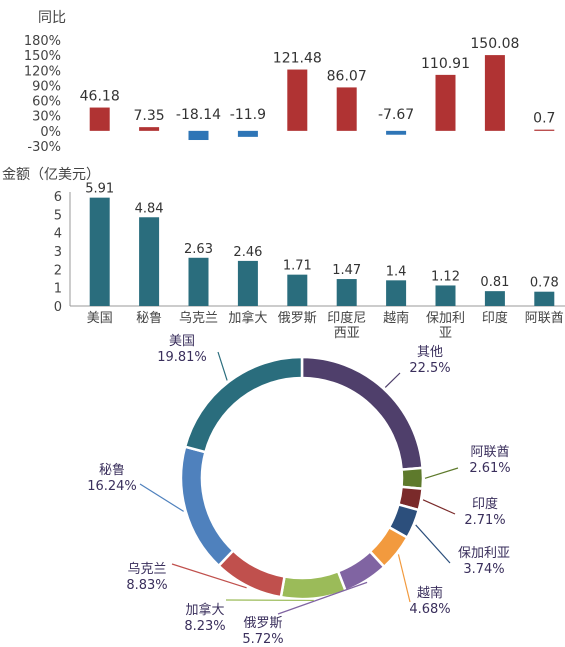 Image resolution: width=565 pixels, height=647 pixels. What do you see at coordinates (58, 215) in the screenshot?
I see `amount-y-tick-label: 5` at bounding box center [58, 215].